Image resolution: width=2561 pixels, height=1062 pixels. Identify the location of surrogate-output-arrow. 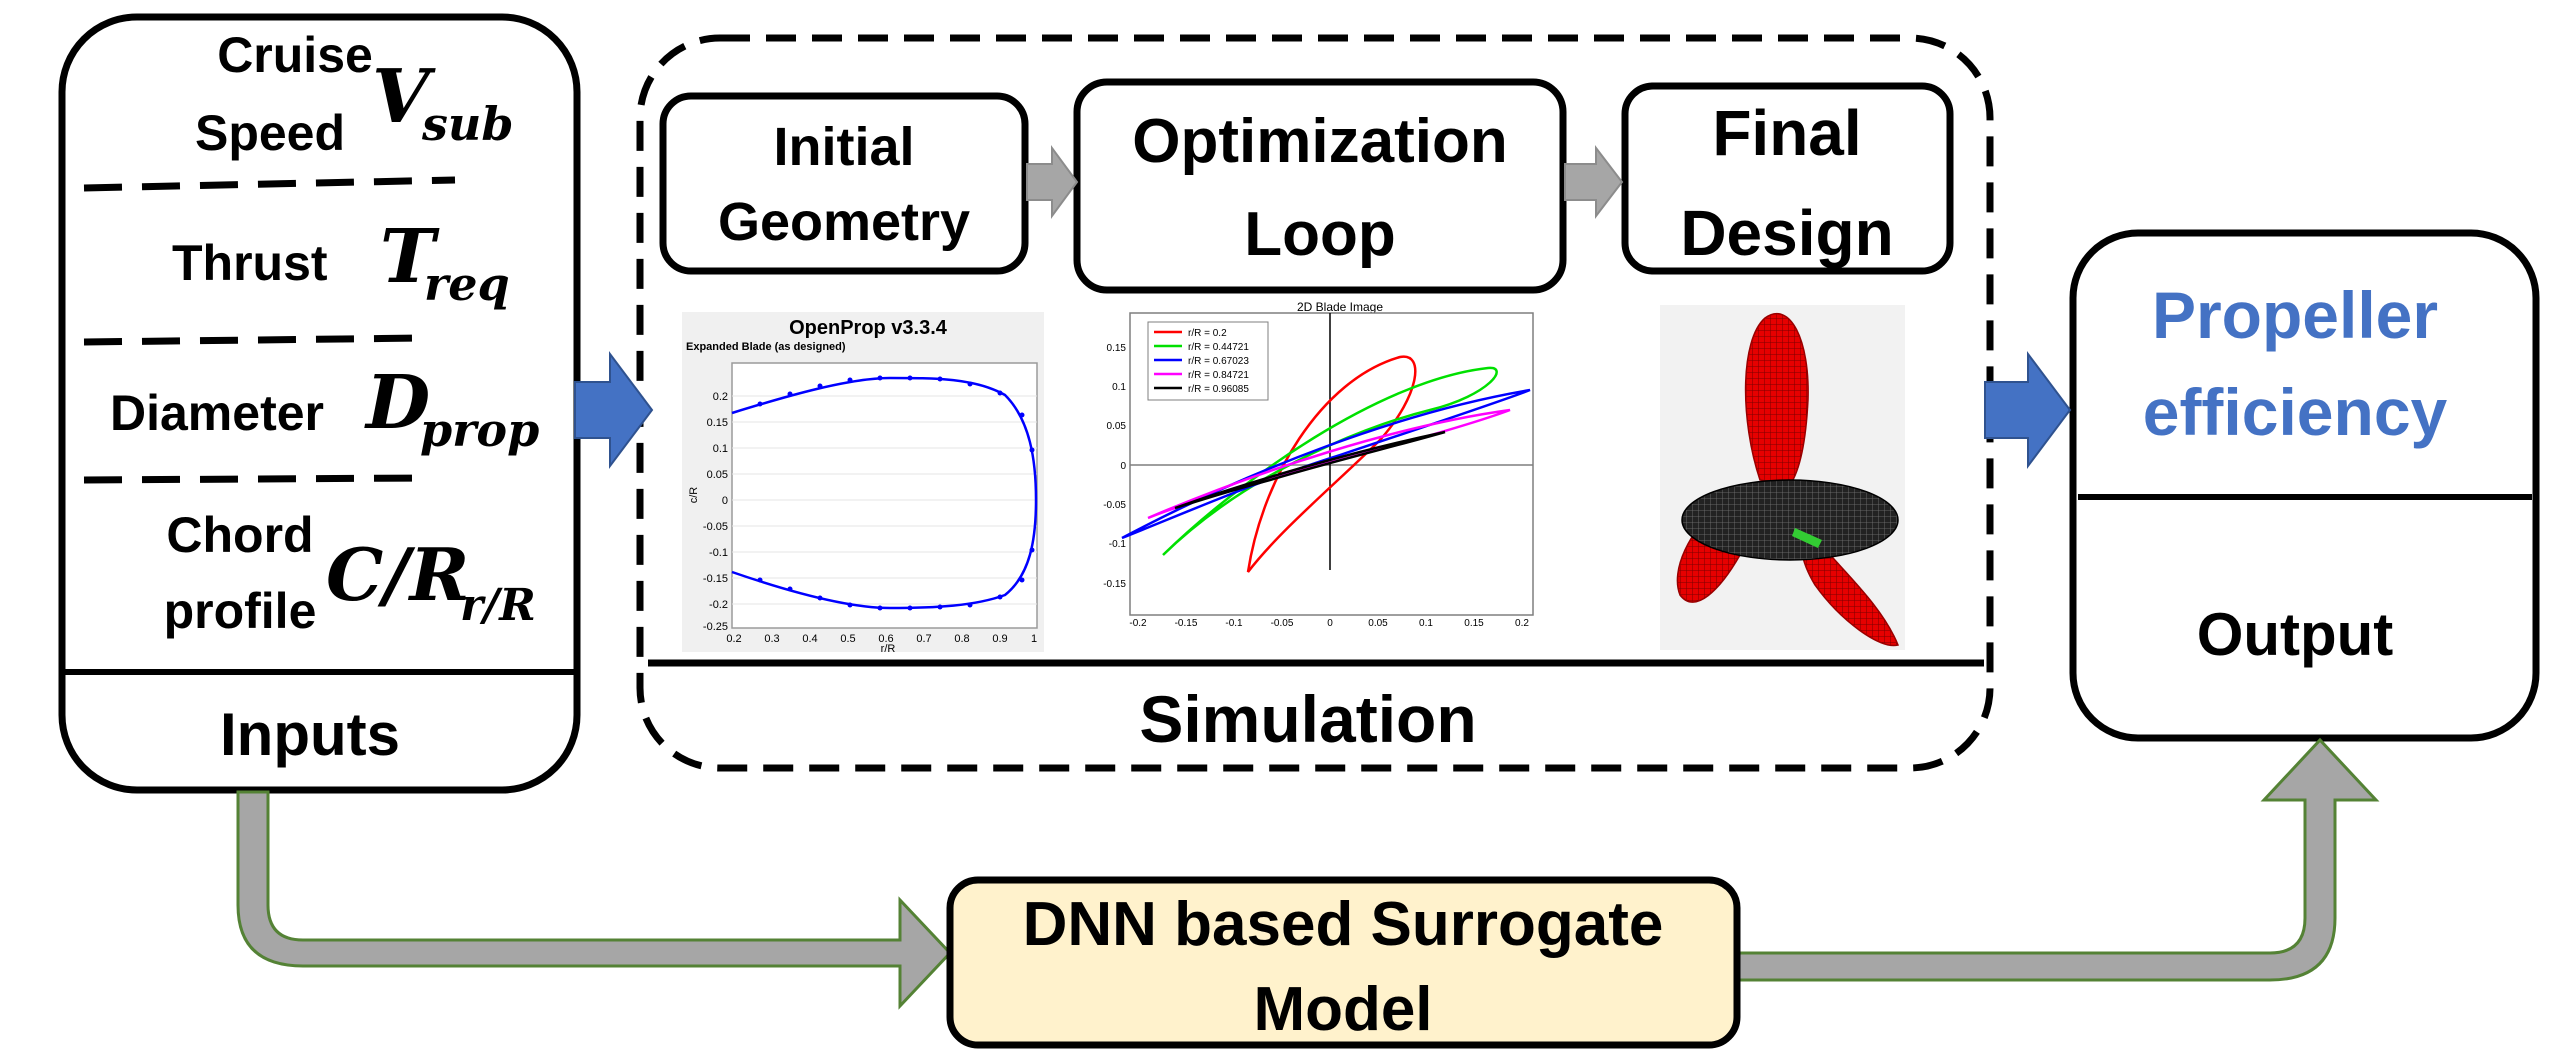
(2057, 859).